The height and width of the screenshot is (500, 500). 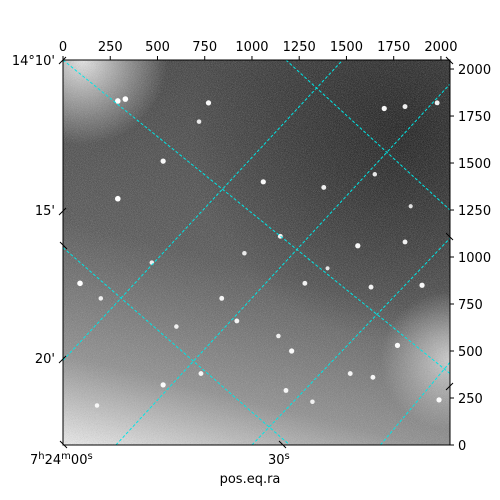 I want to click on dec-tick-label-0: 14°10', so click(x=33, y=61).